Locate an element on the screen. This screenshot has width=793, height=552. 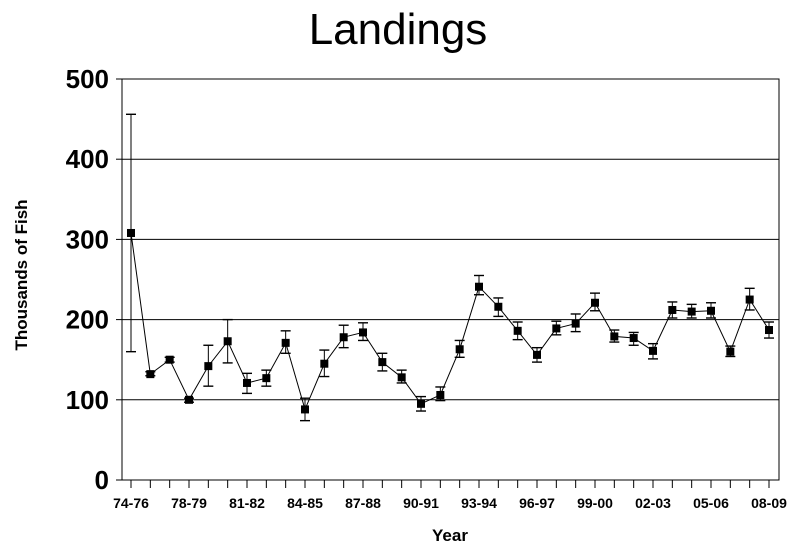
x-tick-label: 08-09 is located at coordinates (769, 503).